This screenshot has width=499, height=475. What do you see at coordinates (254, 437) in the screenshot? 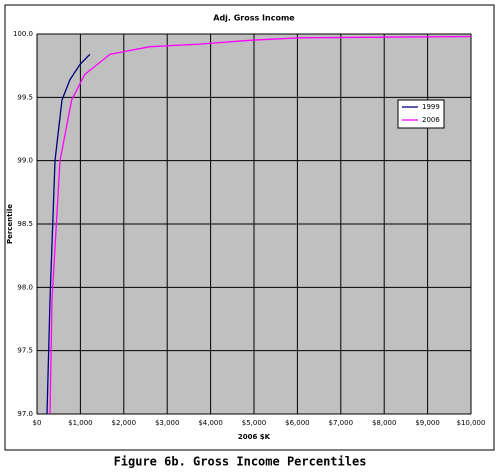
I see `x-axis-label: 2006 $K` at bounding box center [254, 437].